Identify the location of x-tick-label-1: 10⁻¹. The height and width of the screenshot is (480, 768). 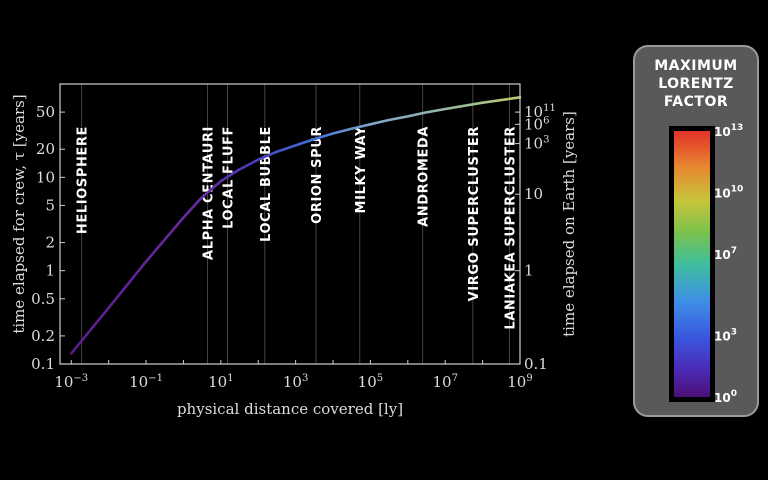
(146, 382).